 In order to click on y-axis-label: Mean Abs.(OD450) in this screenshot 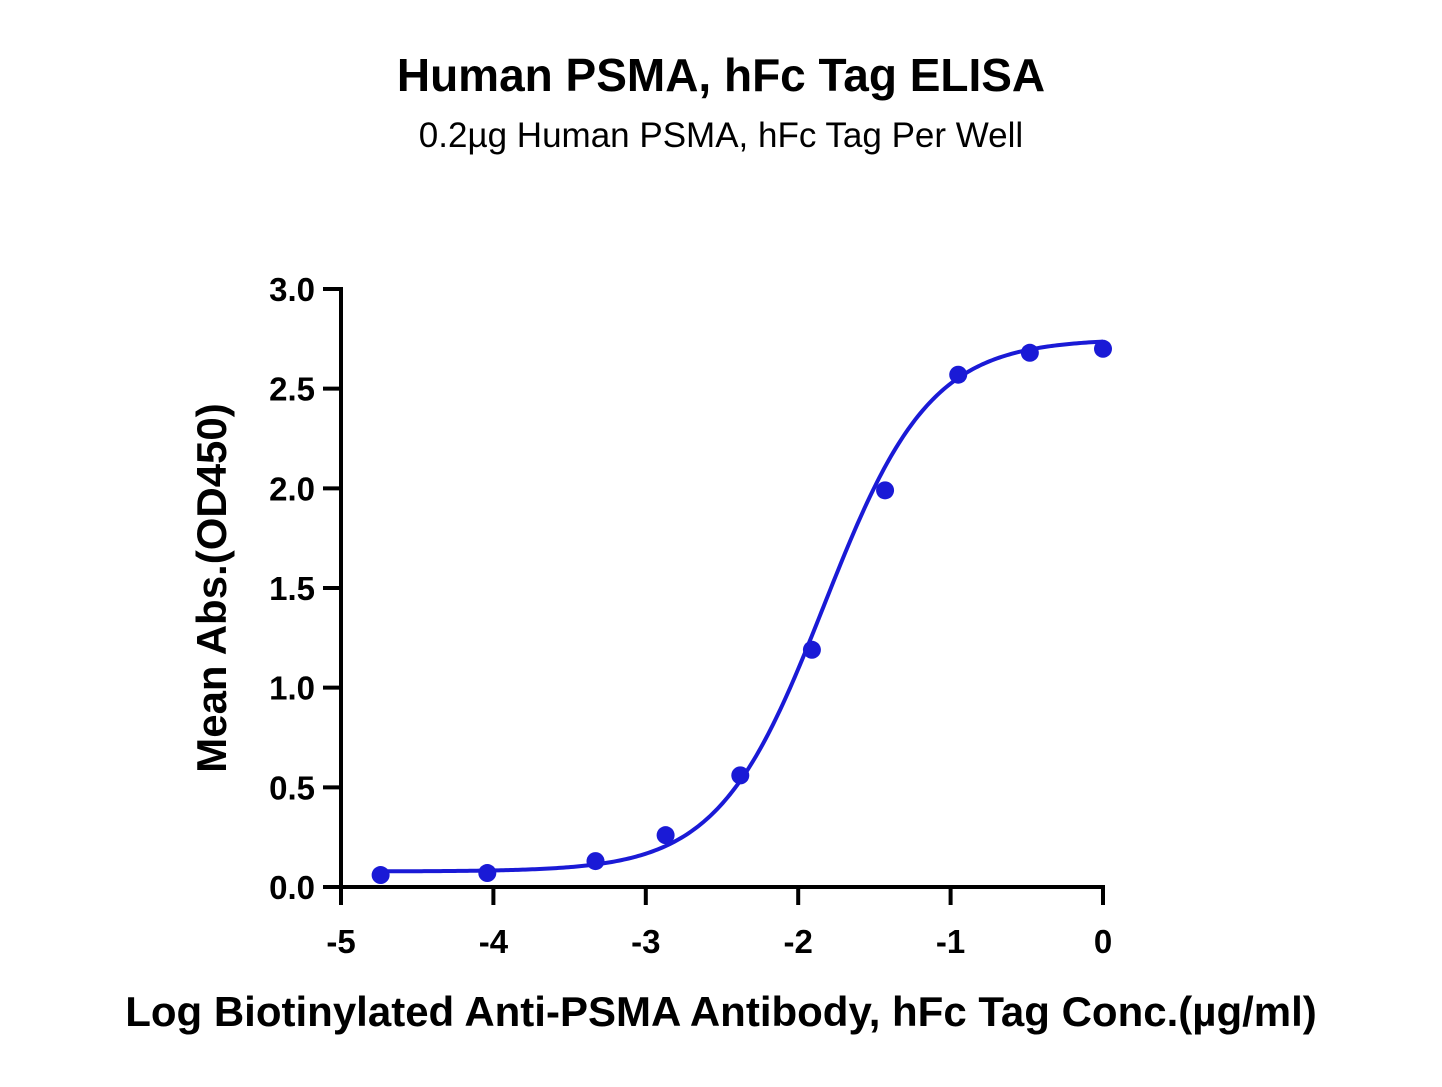, I will do `click(211, 588)`.